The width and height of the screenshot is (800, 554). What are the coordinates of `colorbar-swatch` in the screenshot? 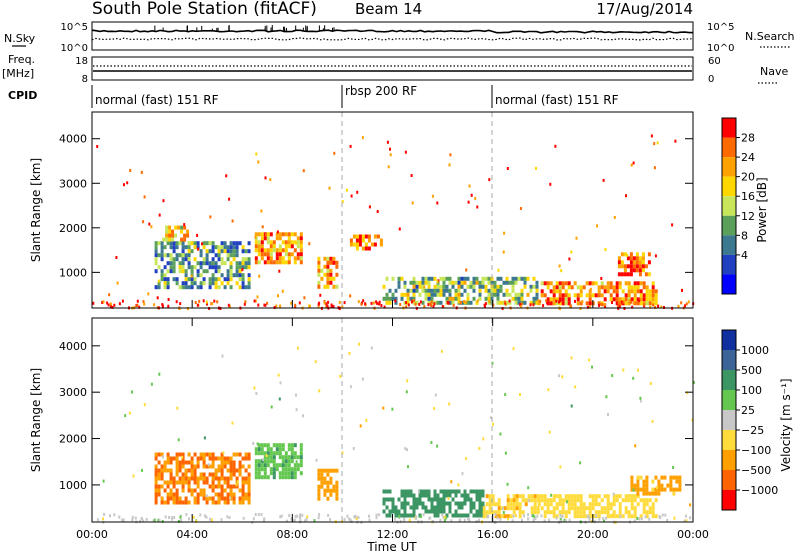 It's located at (729, 340).